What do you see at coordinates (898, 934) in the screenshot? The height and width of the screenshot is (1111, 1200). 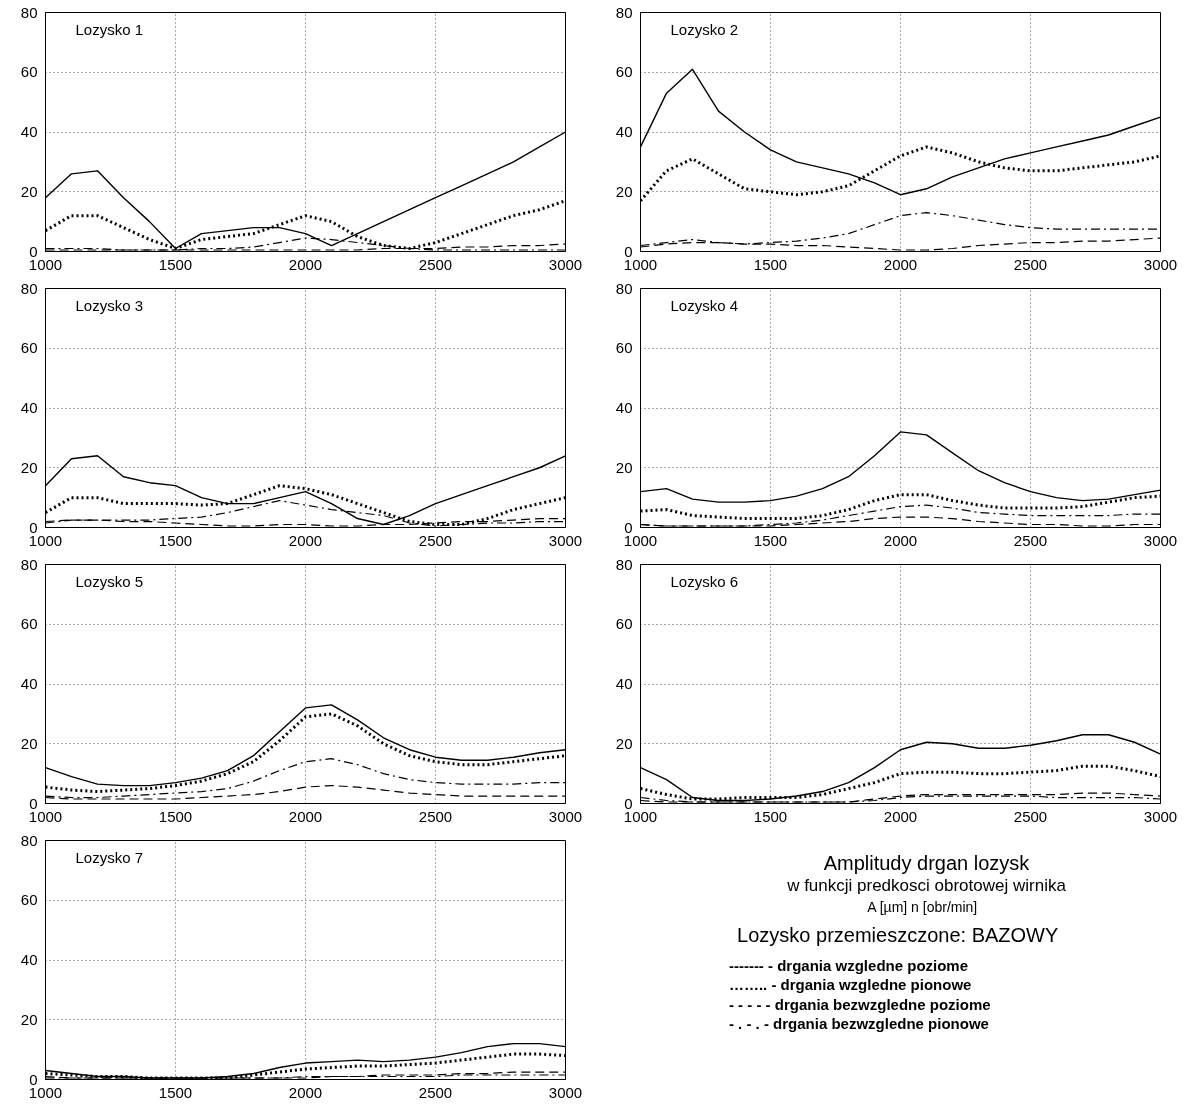 I see `text: Lozysko przemieszczone: BAZOWY` at bounding box center [898, 934].